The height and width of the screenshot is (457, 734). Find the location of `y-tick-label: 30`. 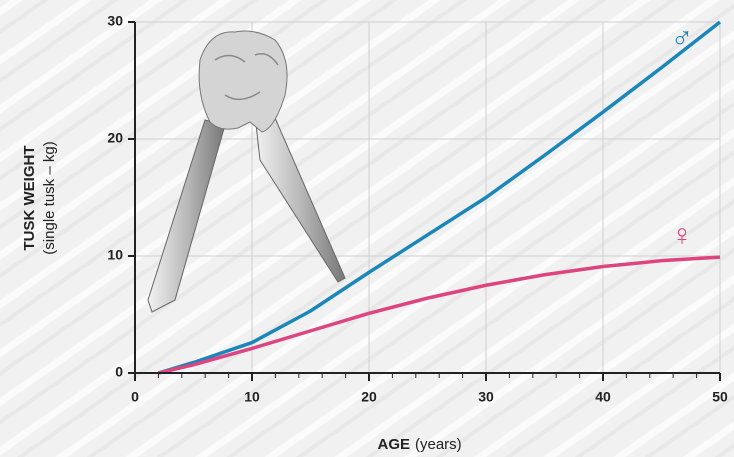

y-tick-label: 30 is located at coordinates (115, 21).